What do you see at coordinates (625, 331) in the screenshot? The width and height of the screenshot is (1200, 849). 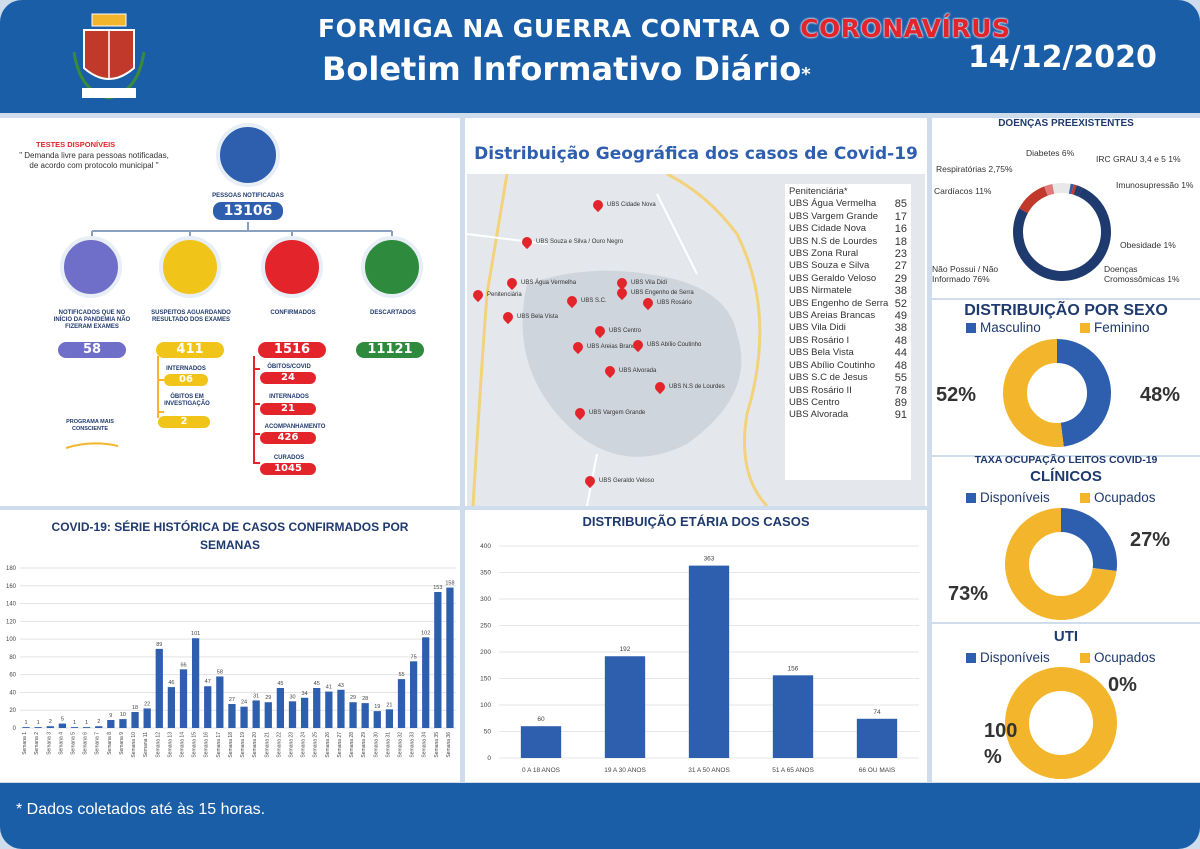 I see `map-pin-label: UBS Centro` at bounding box center [625, 331].